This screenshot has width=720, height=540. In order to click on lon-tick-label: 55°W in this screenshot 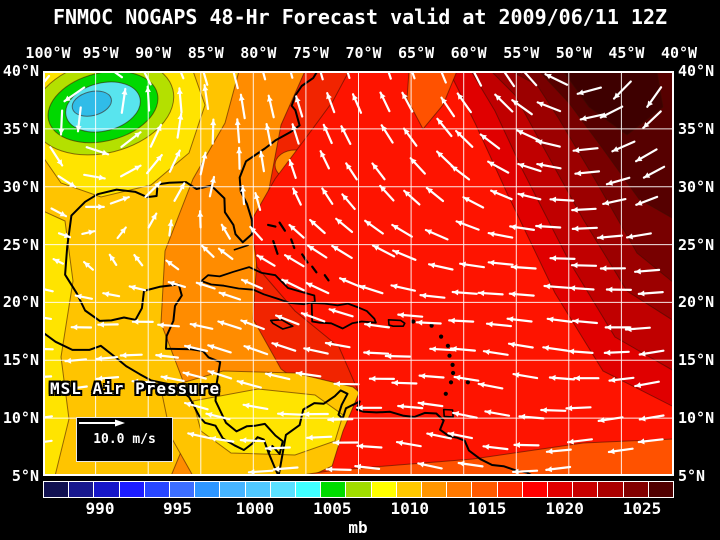, I will do `click(521, 53)`.